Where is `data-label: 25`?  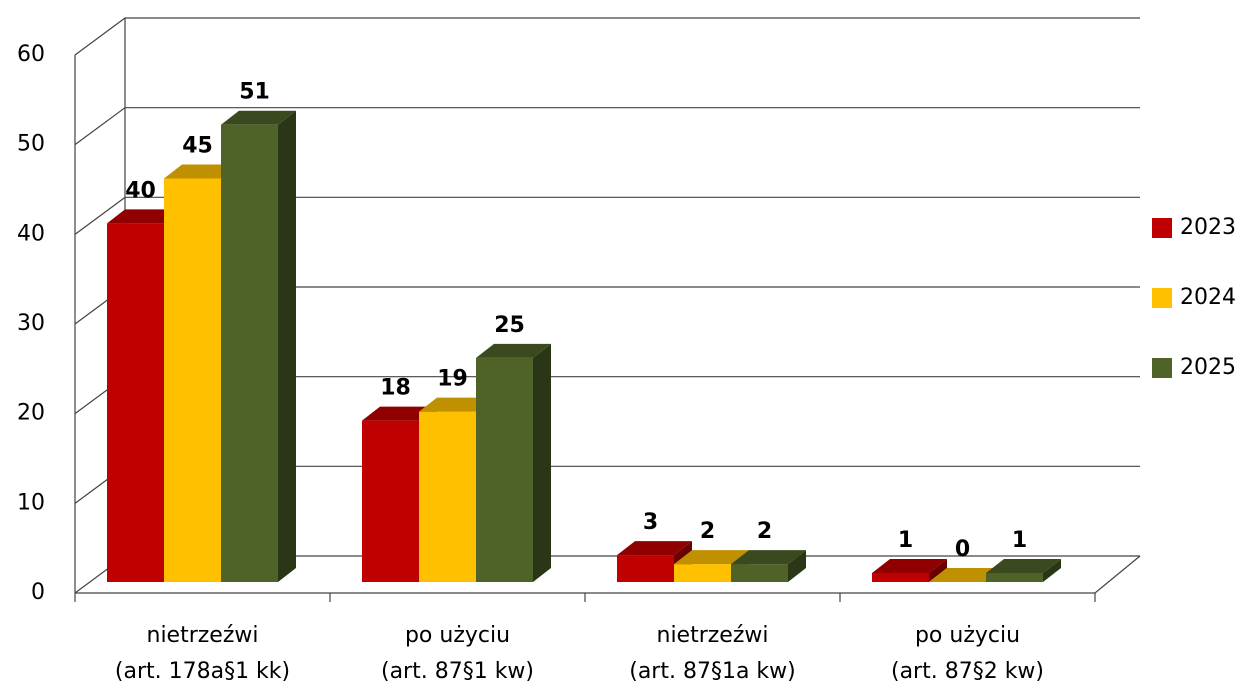
data-label: 25 is located at coordinates (509, 325).